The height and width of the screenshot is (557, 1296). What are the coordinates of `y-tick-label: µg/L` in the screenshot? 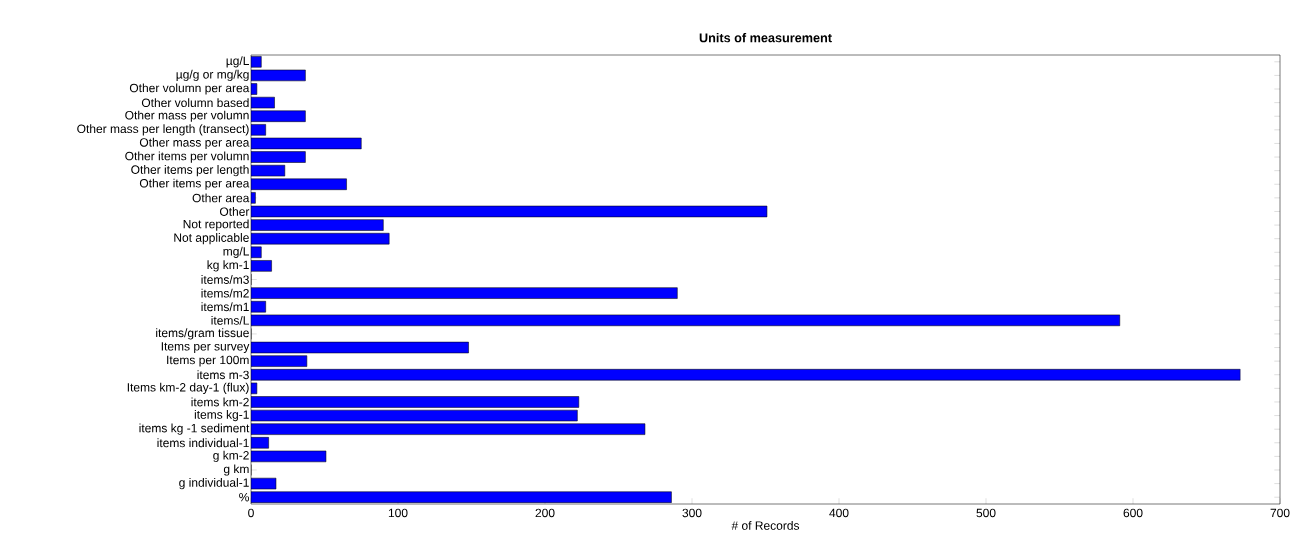 It's located at (237, 62).